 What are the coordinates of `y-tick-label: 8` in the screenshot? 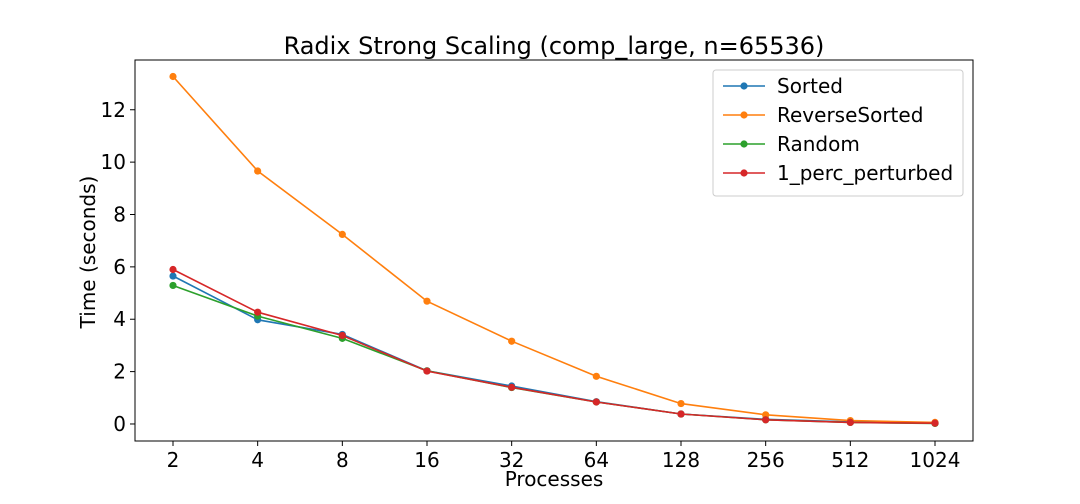 It's located at (119, 214).